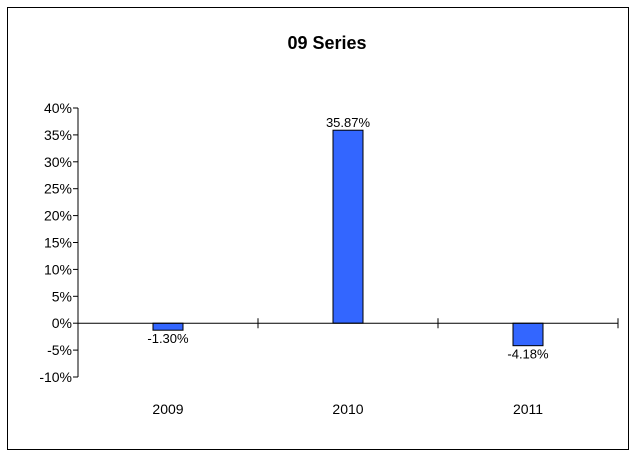 The image size is (637, 452). Describe the element at coordinates (62, 323) in the screenshot. I see `y-tick-label: 0%` at that location.